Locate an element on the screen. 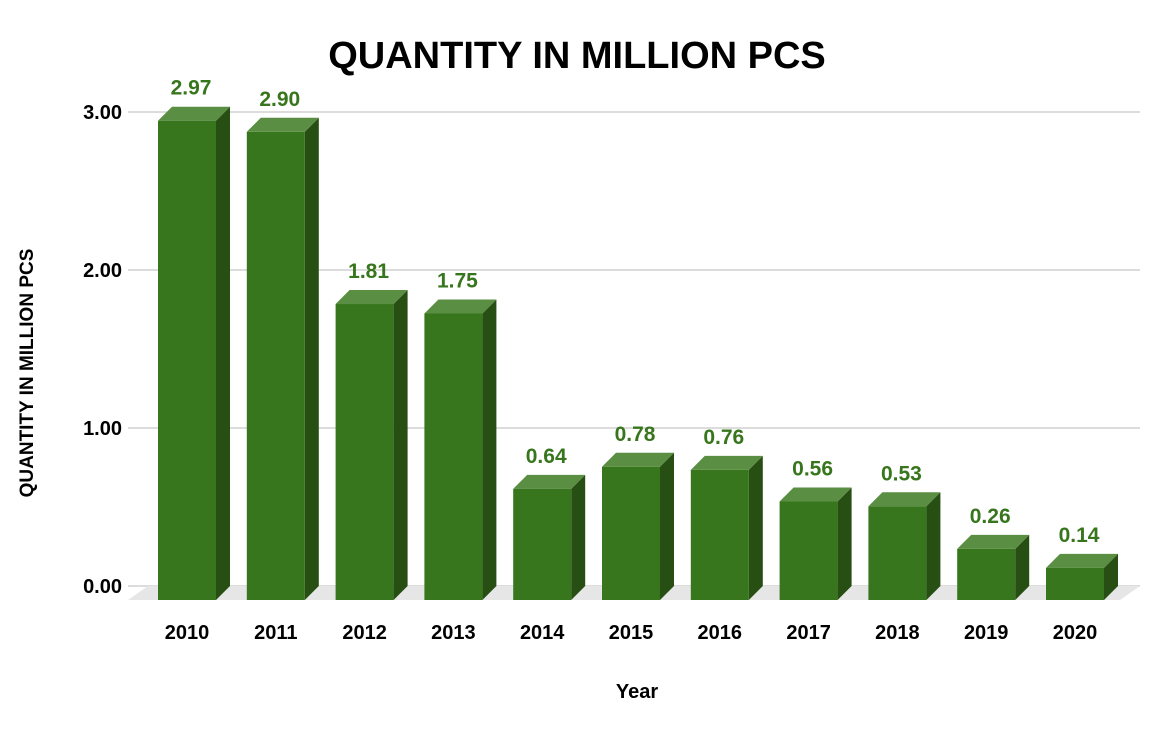 The image size is (1155, 741). y-axis-label: QUANTITY IN MILLION PCS is located at coordinates (27, 373).